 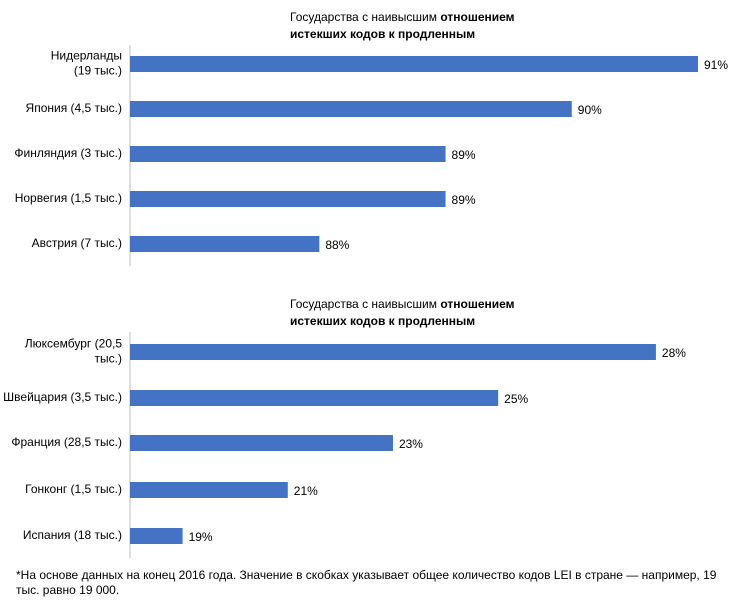 I want to click on category-label: Нидерланды, so click(x=86, y=56).